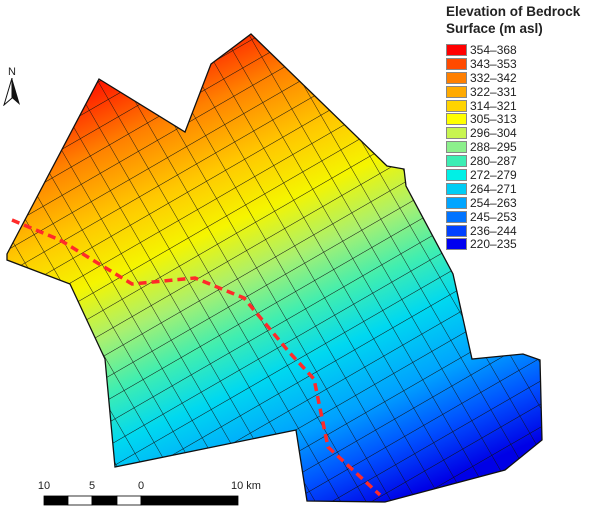 The height and width of the screenshot is (511, 601). Describe the element at coordinates (493, 174) in the screenshot. I see `legend-label: 272–279` at that location.